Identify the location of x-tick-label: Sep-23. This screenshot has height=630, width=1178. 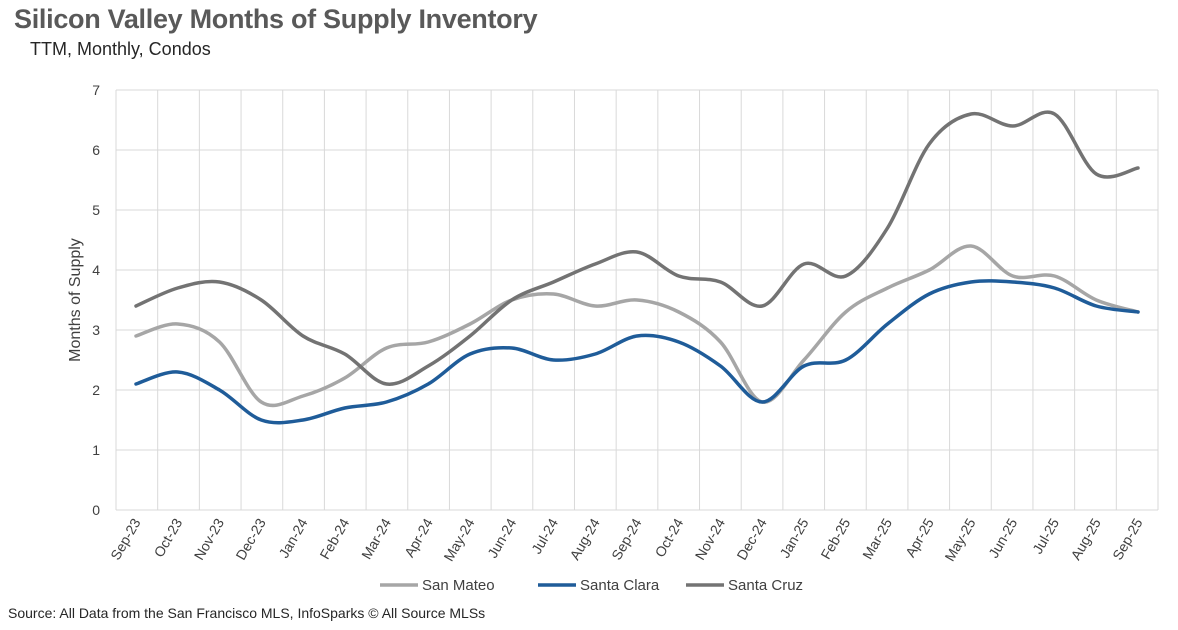
(125, 538).